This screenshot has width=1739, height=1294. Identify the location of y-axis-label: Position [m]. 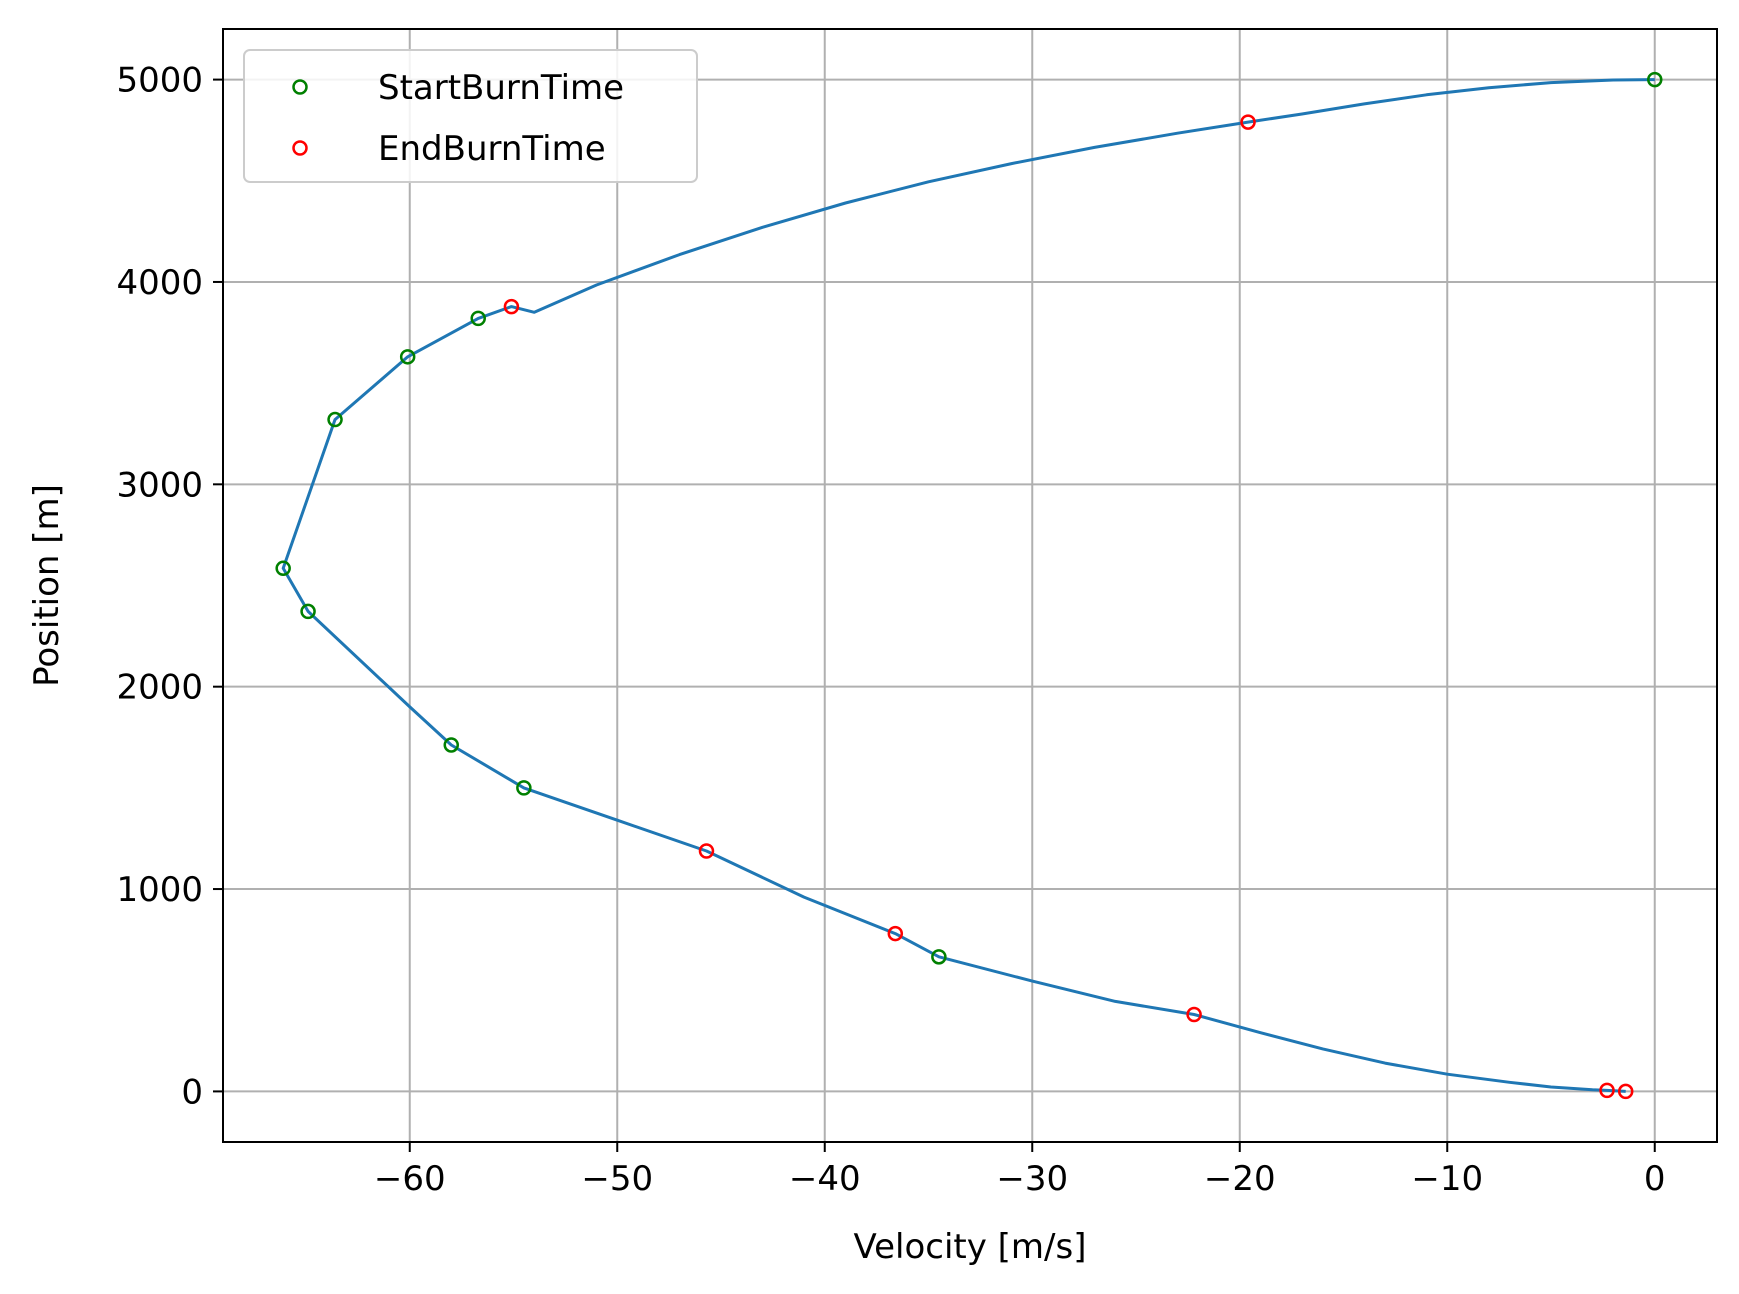
(47, 585).